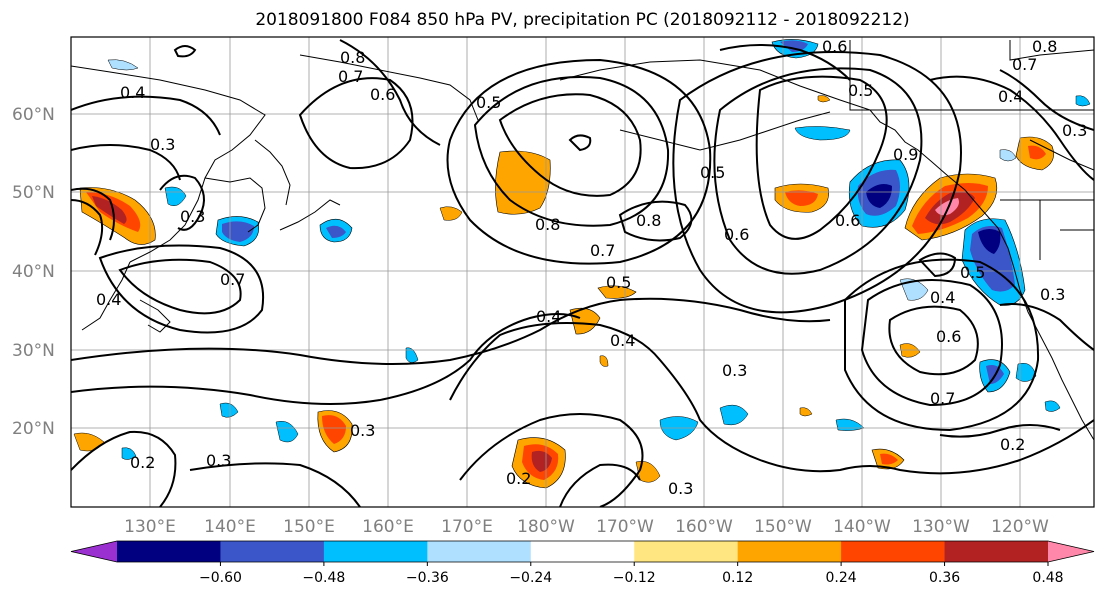  I want to click on lon-label: 130°W, so click(941, 527).